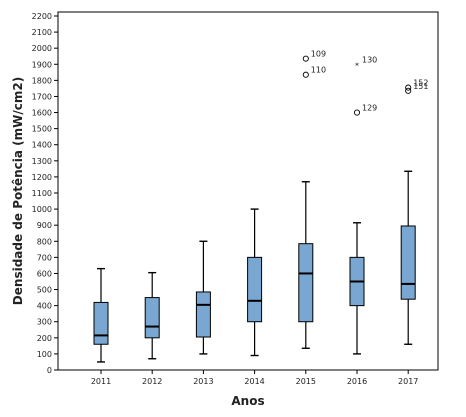 The height and width of the screenshot is (417, 466). What do you see at coordinates (42, 16) in the screenshot?
I see `y-tick-label: 2200` at bounding box center [42, 16].